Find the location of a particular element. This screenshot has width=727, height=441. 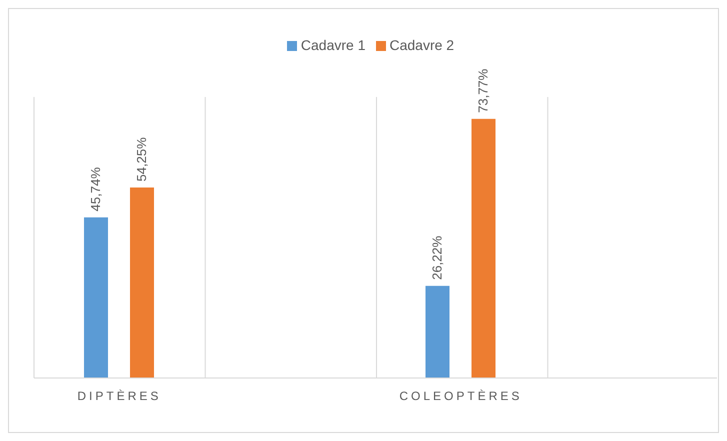

legend-label: Cadavre 1 is located at coordinates (333, 45).